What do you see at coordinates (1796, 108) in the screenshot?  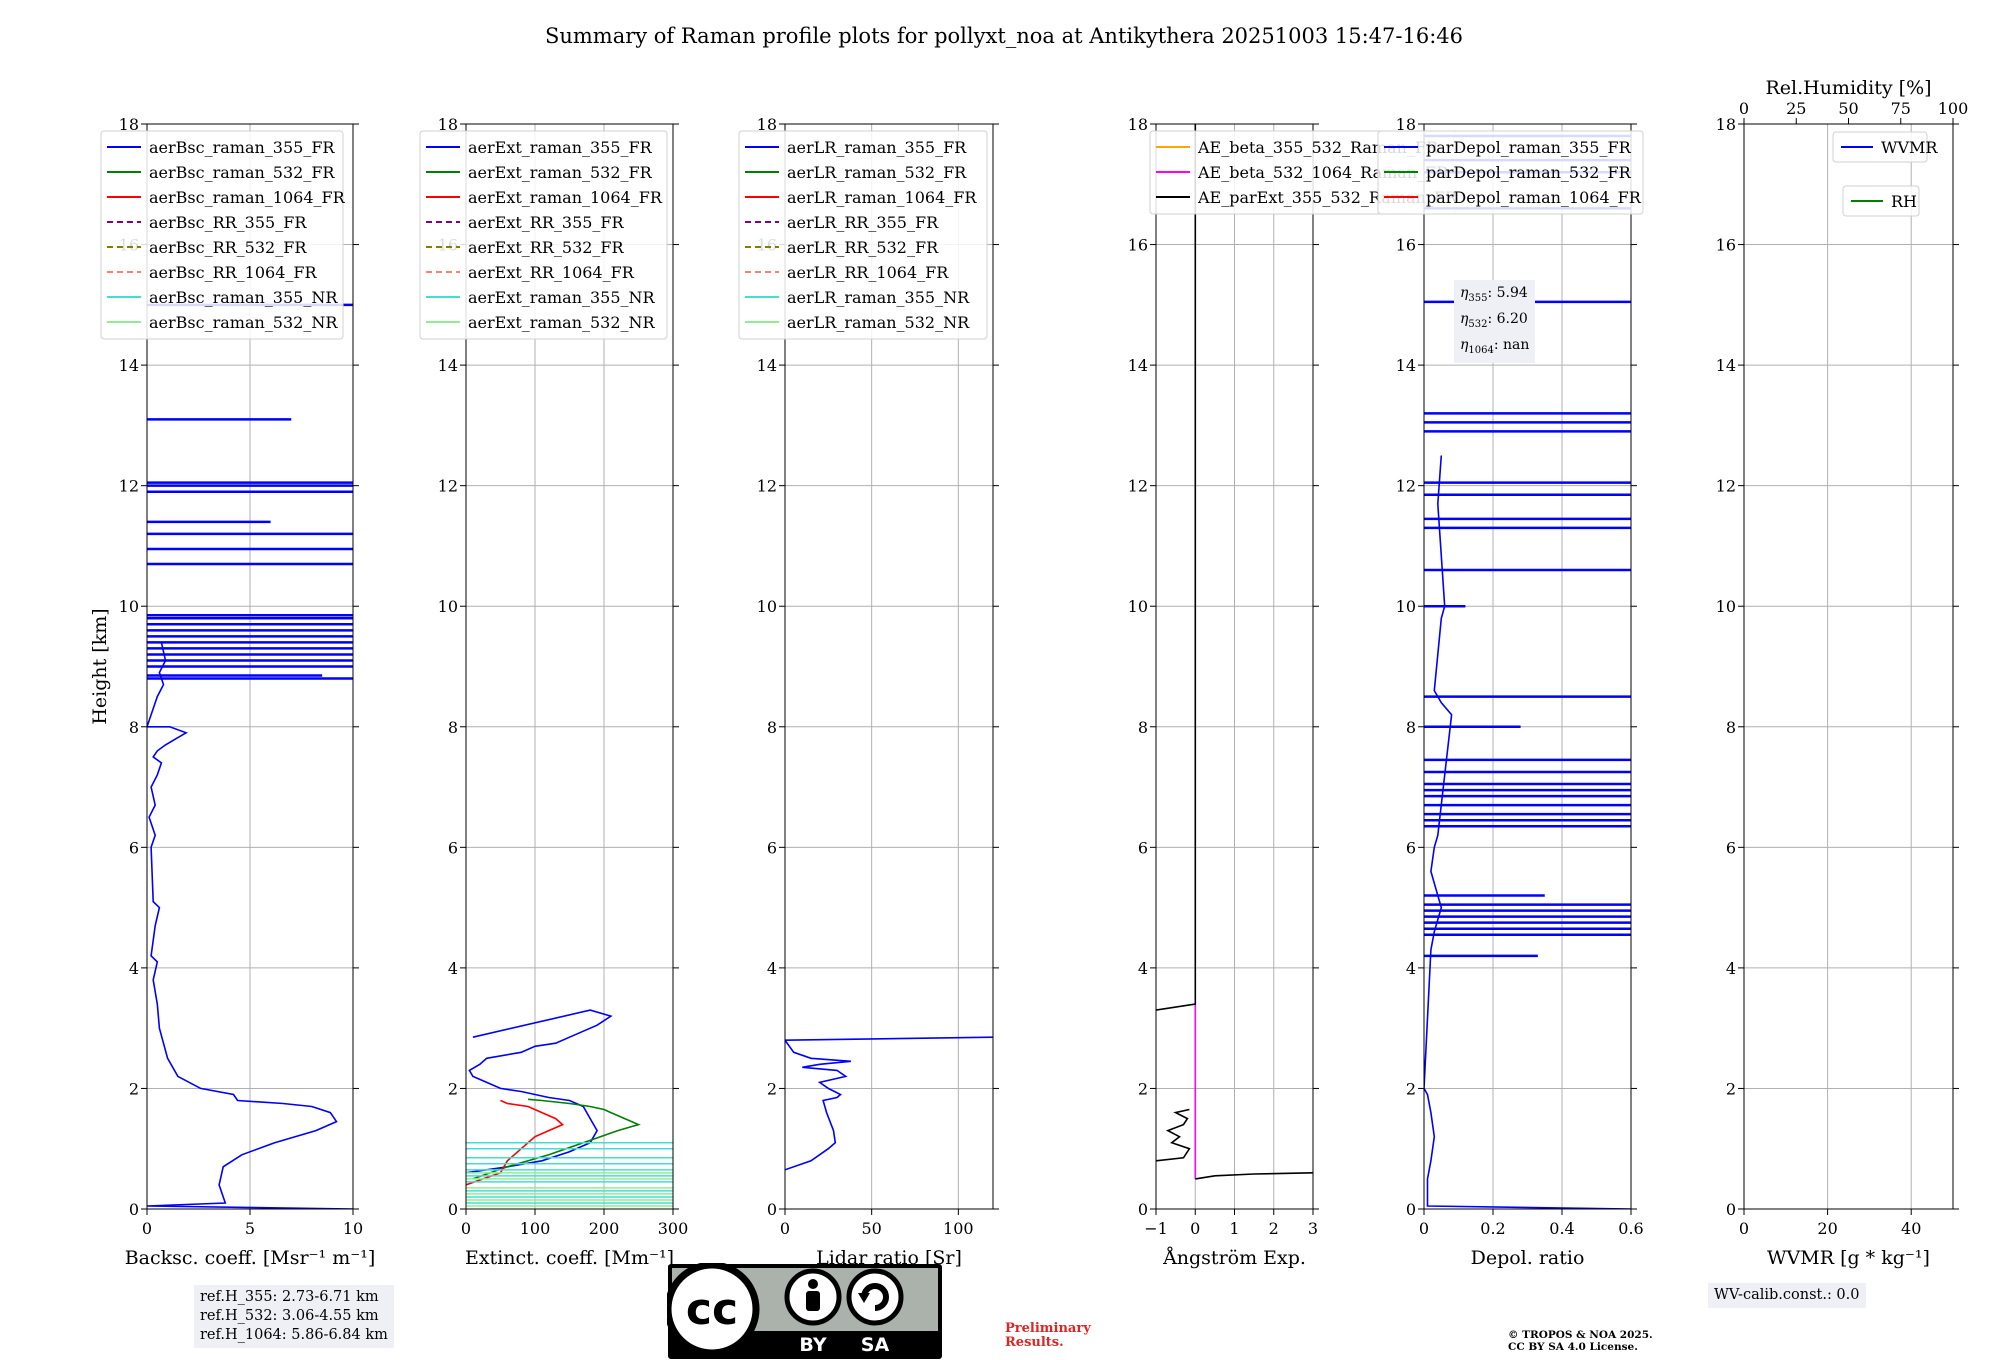 I see `top-x-tick-label: 25` at bounding box center [1796, 108].